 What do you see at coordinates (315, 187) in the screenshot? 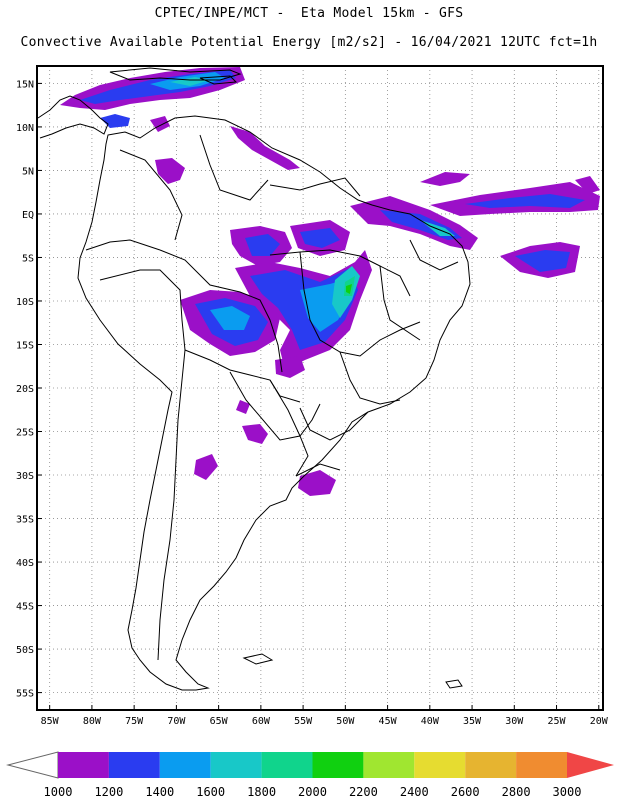
I see `border-guianas` at bounding box center [315, 187].